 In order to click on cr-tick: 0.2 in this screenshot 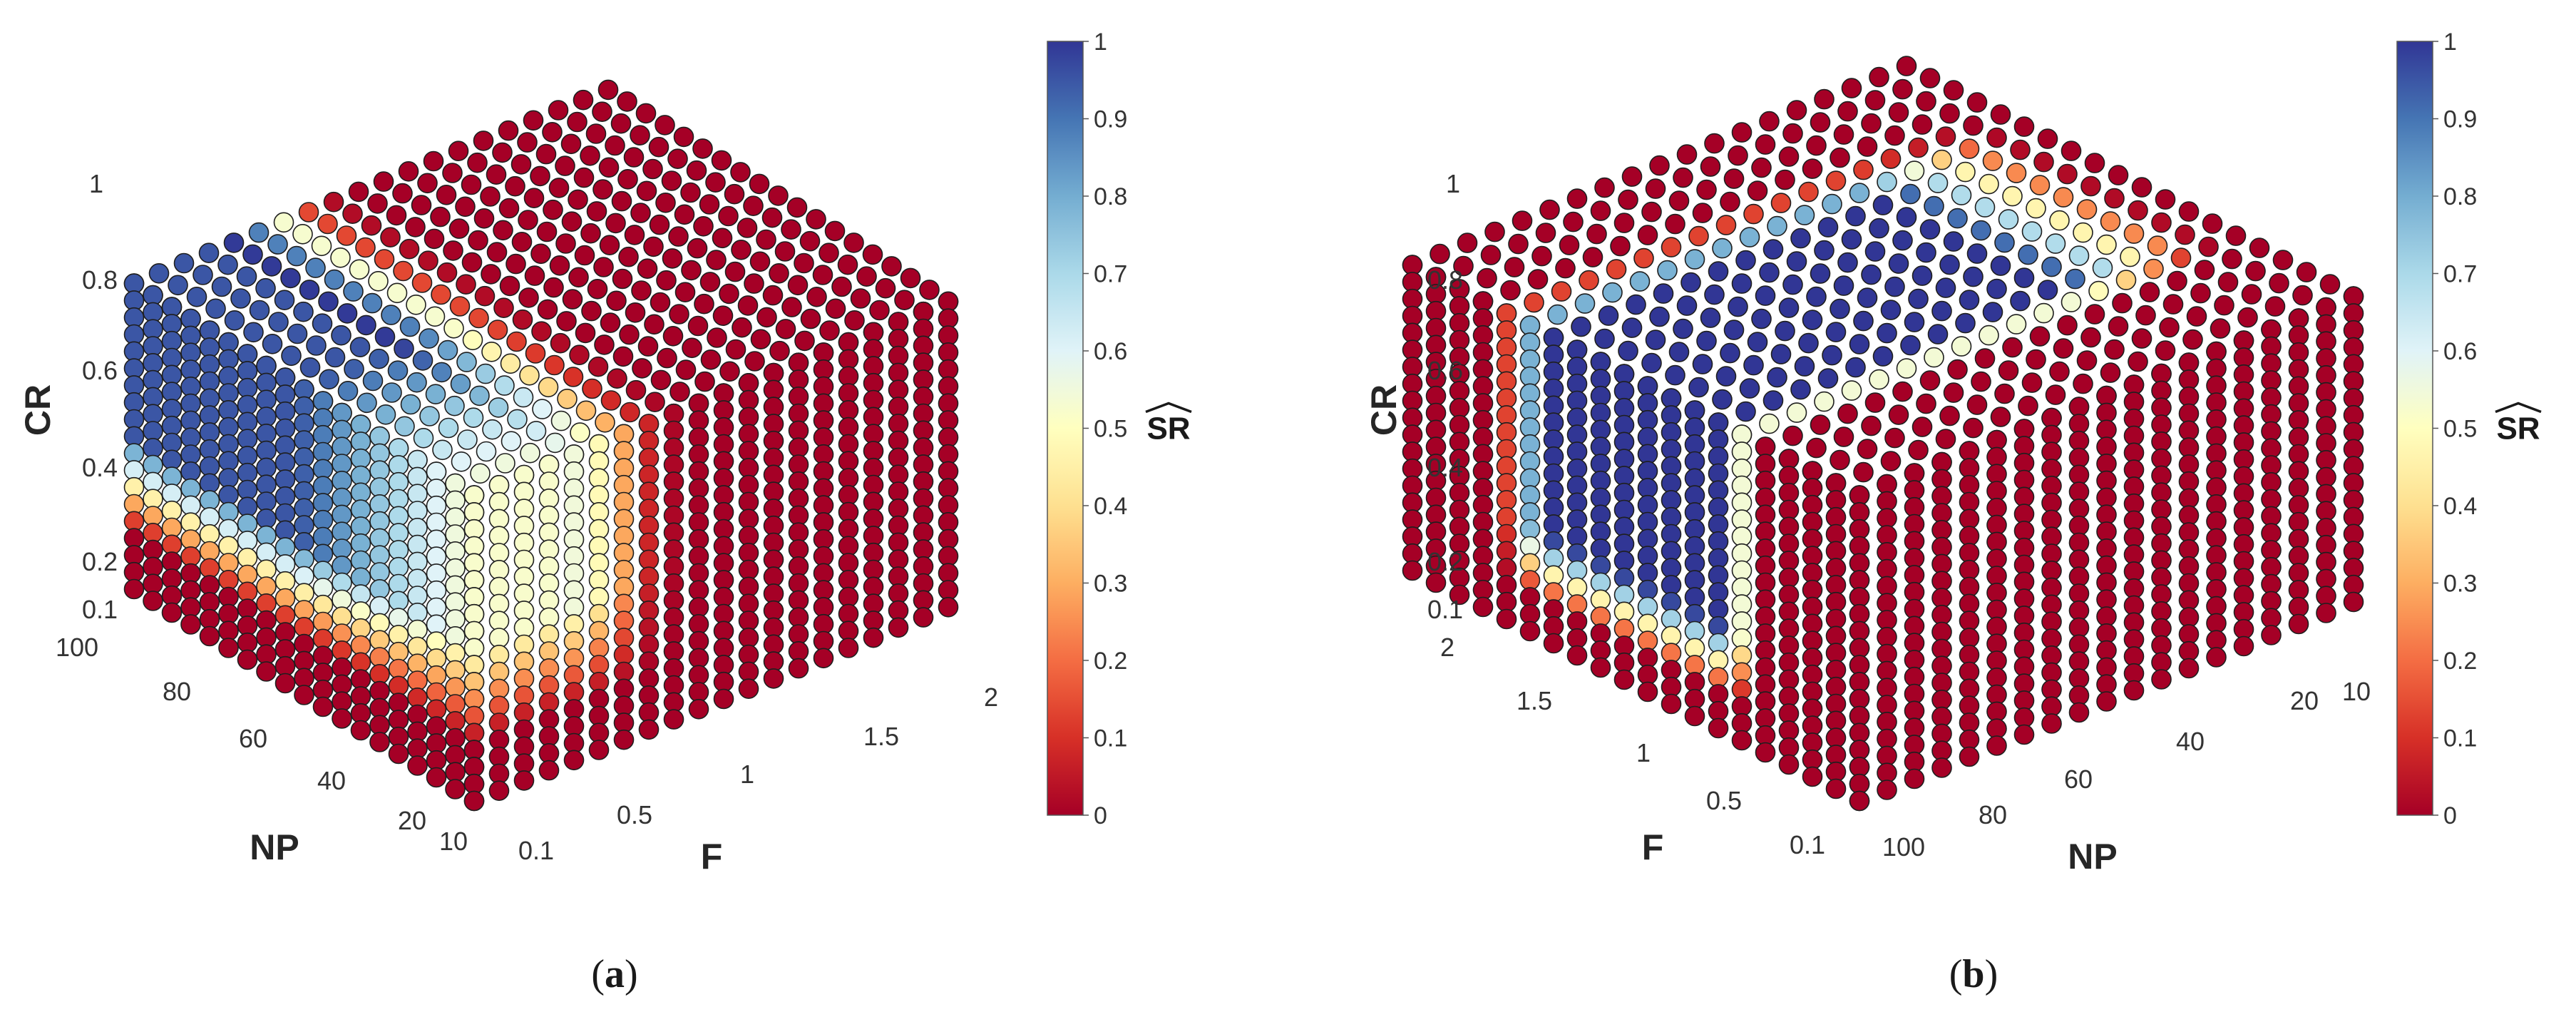, I will do `click(1445, 561)`.